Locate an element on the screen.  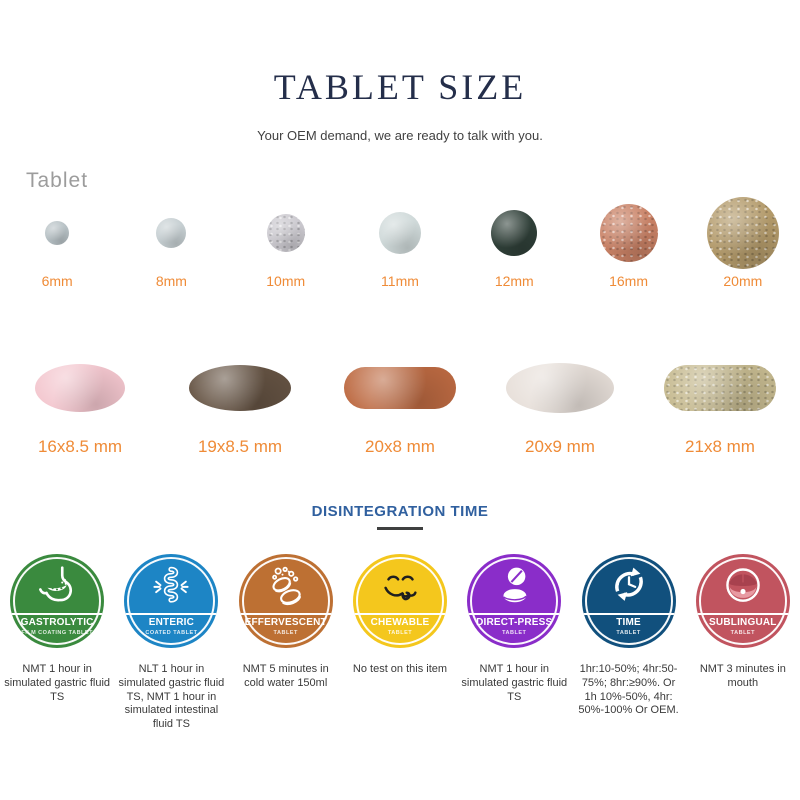
size-label: 16mm is located at coordinates (628, 281).